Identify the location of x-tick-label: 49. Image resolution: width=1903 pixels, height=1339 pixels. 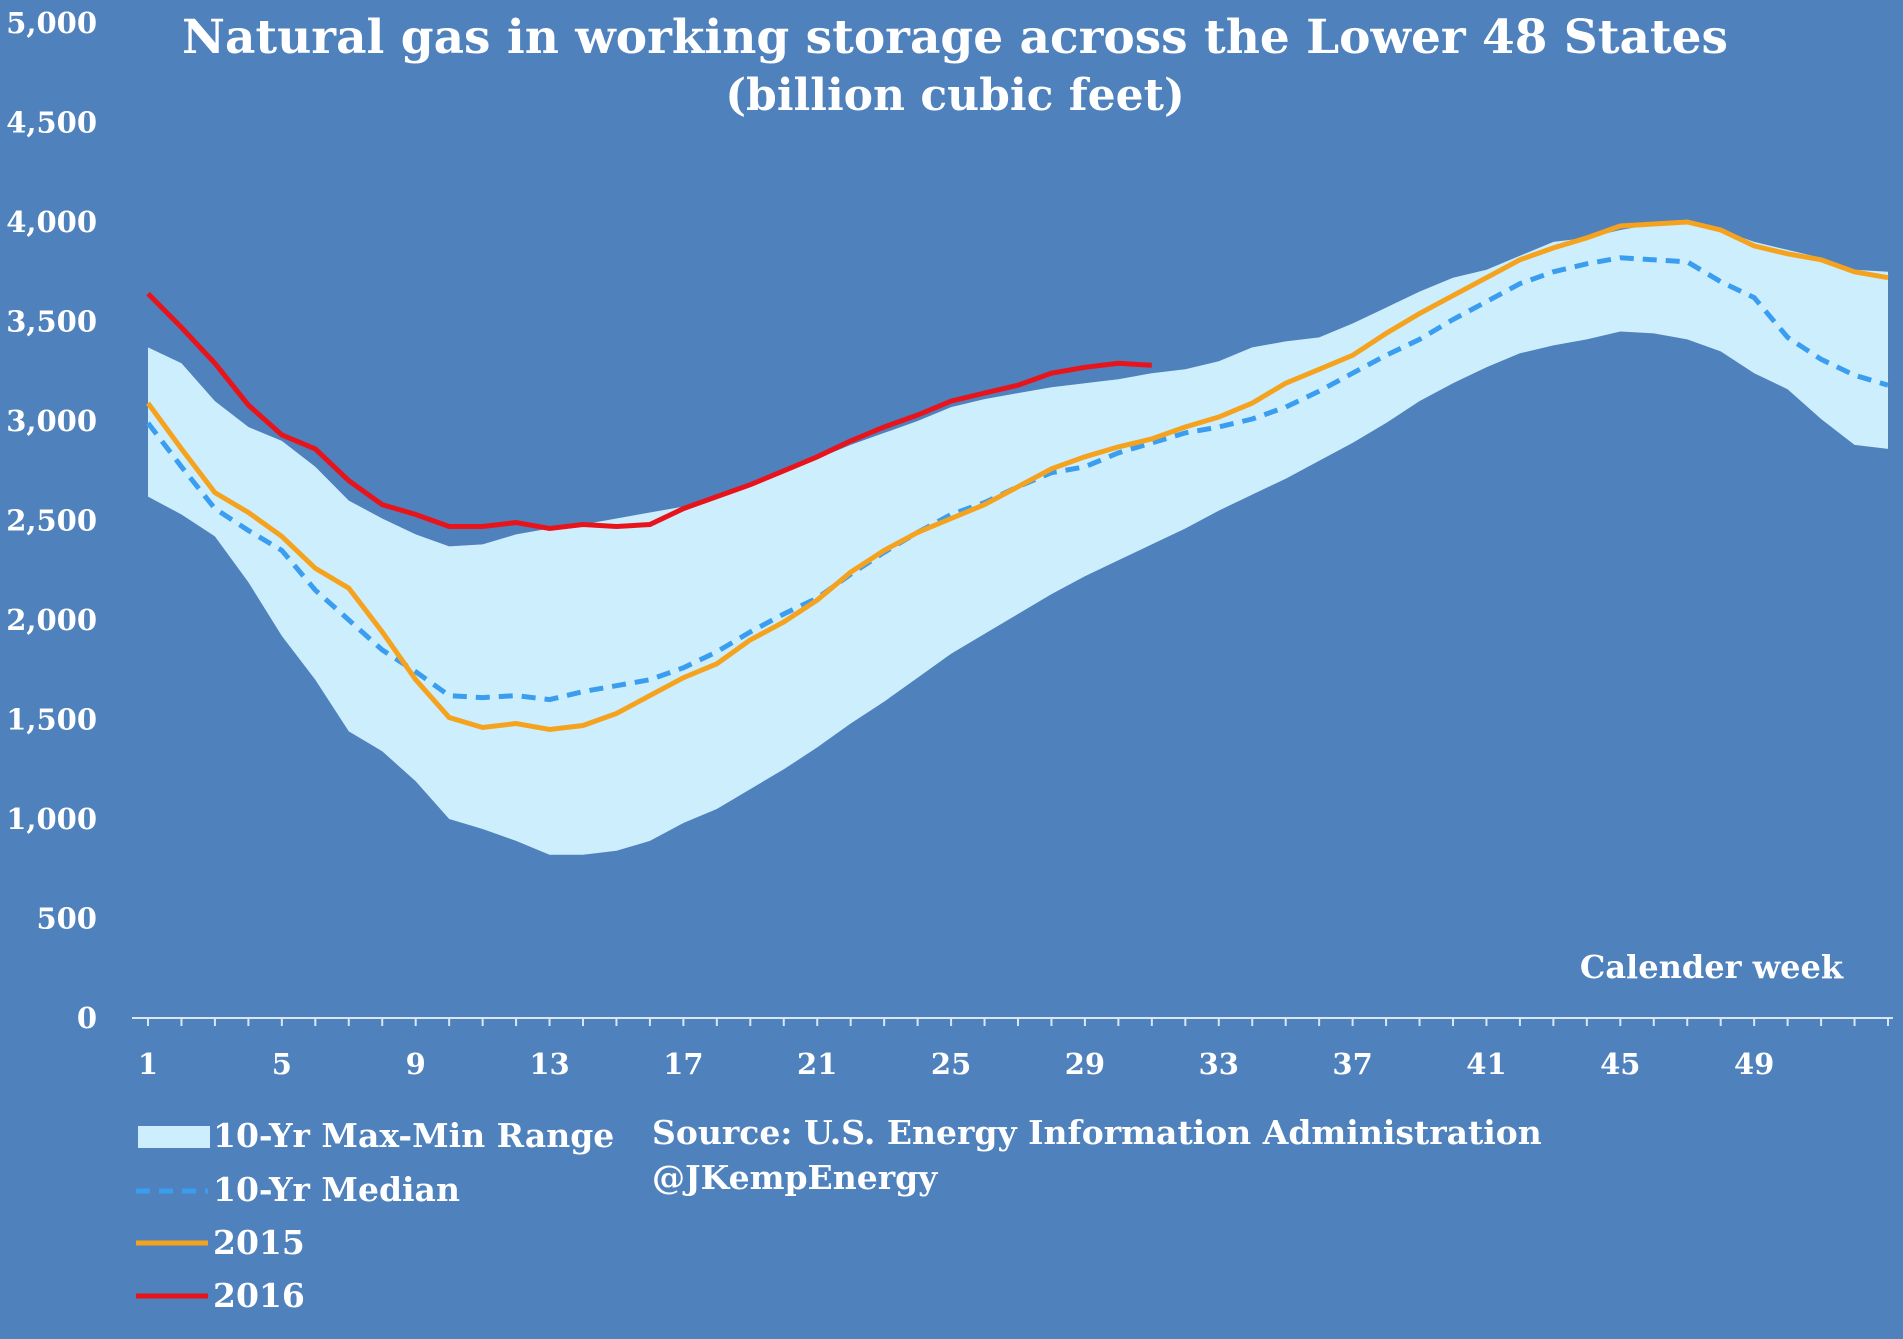
(1754, 1064).